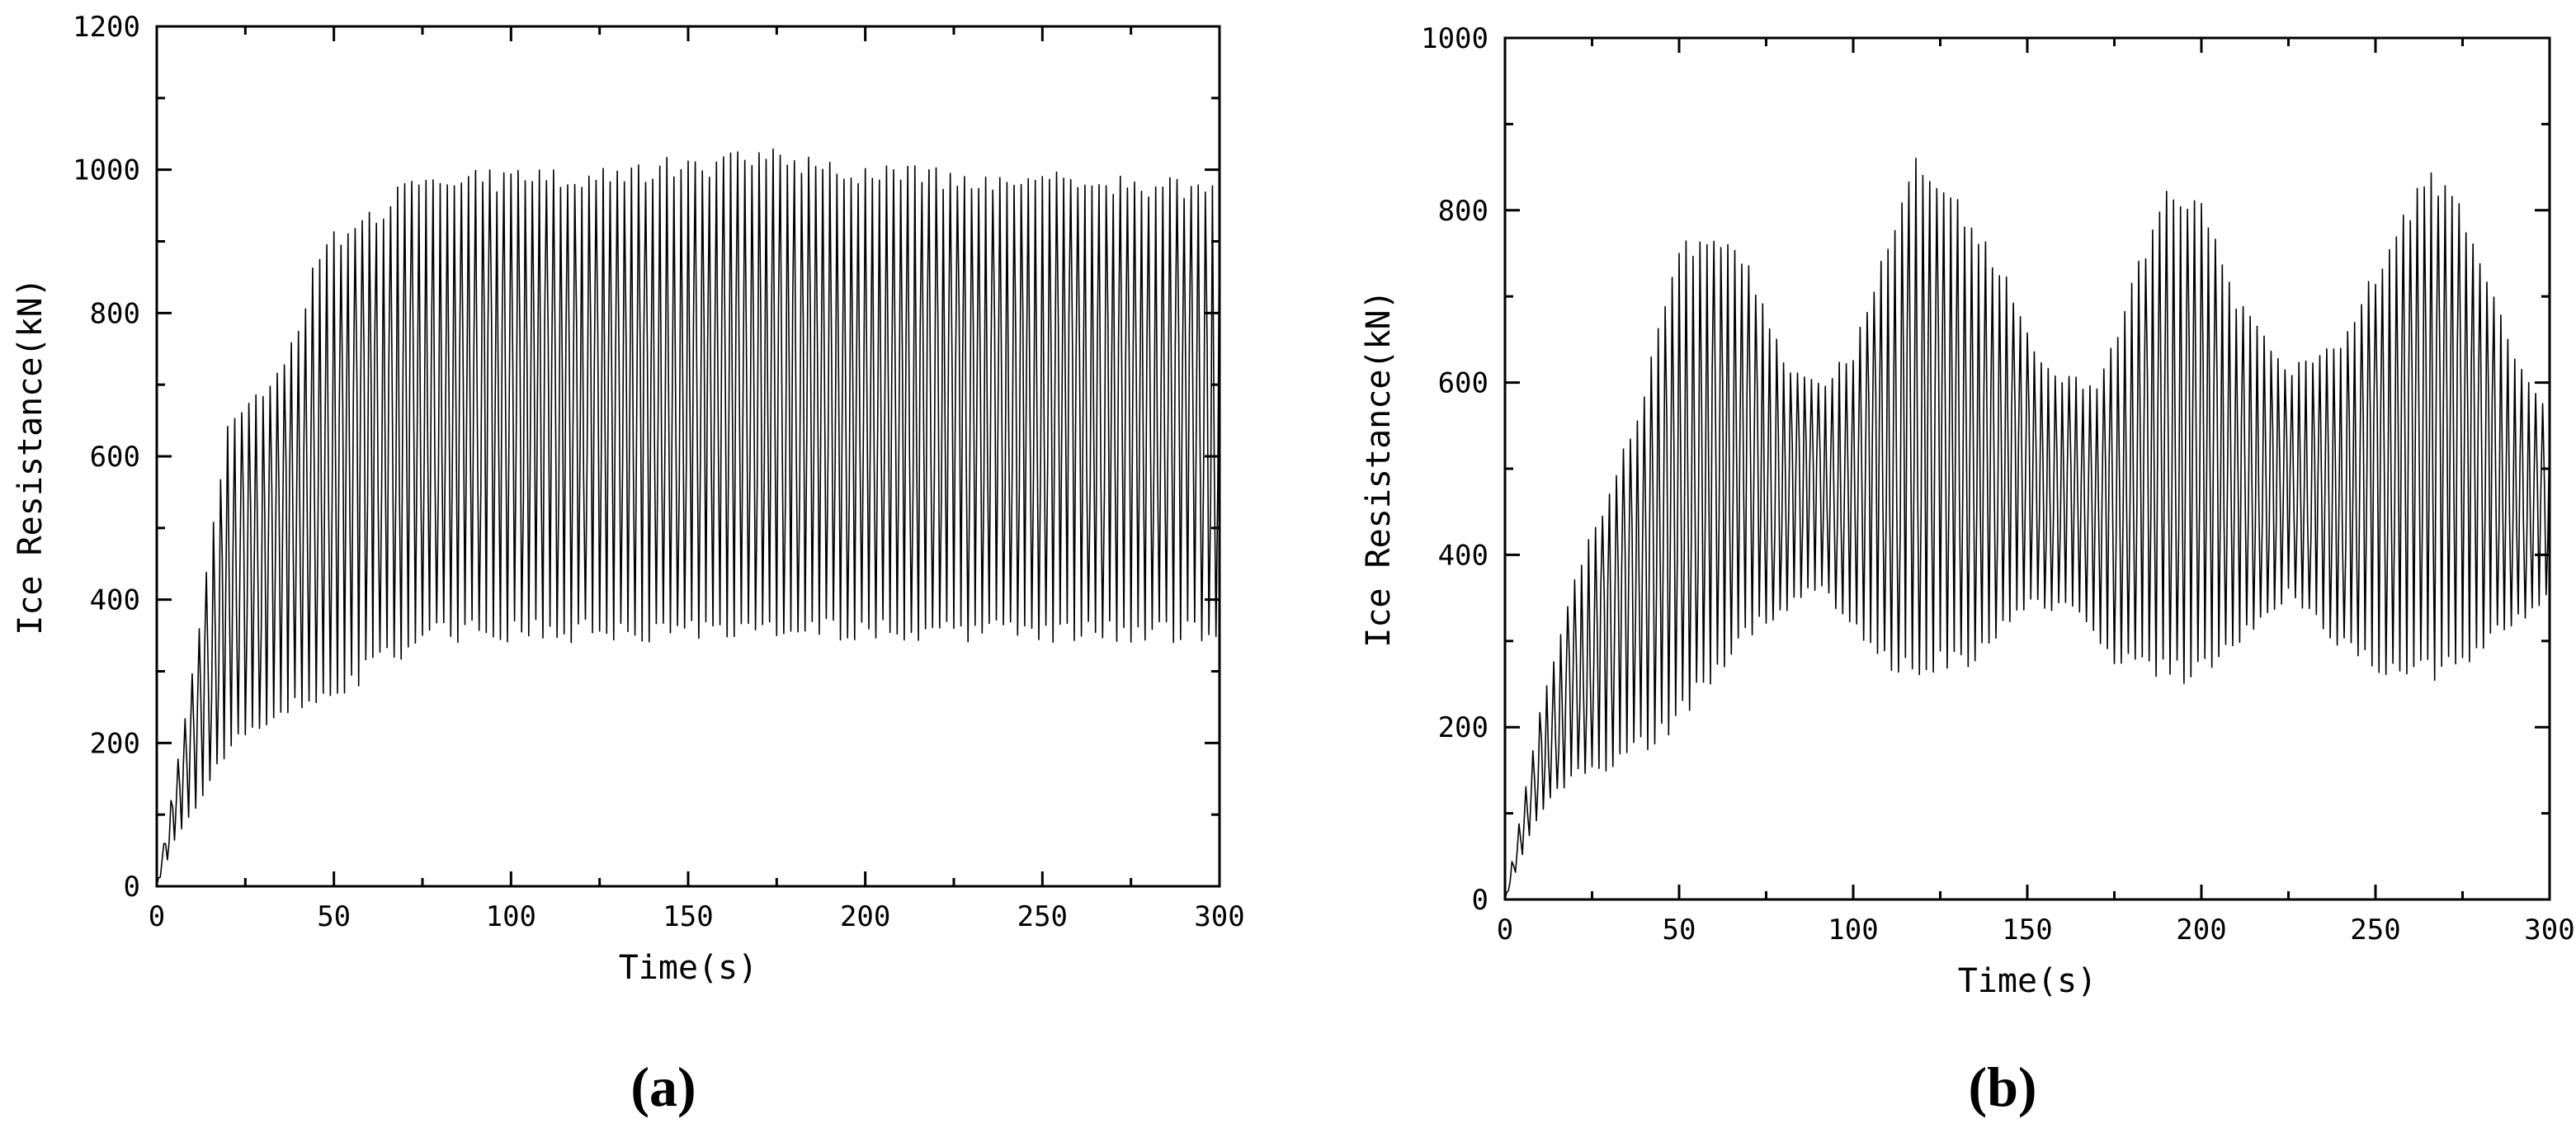 The width and height of the screenshot is (2576, 1133). I want to click on panel-label: (b), so click(2002, 1086).